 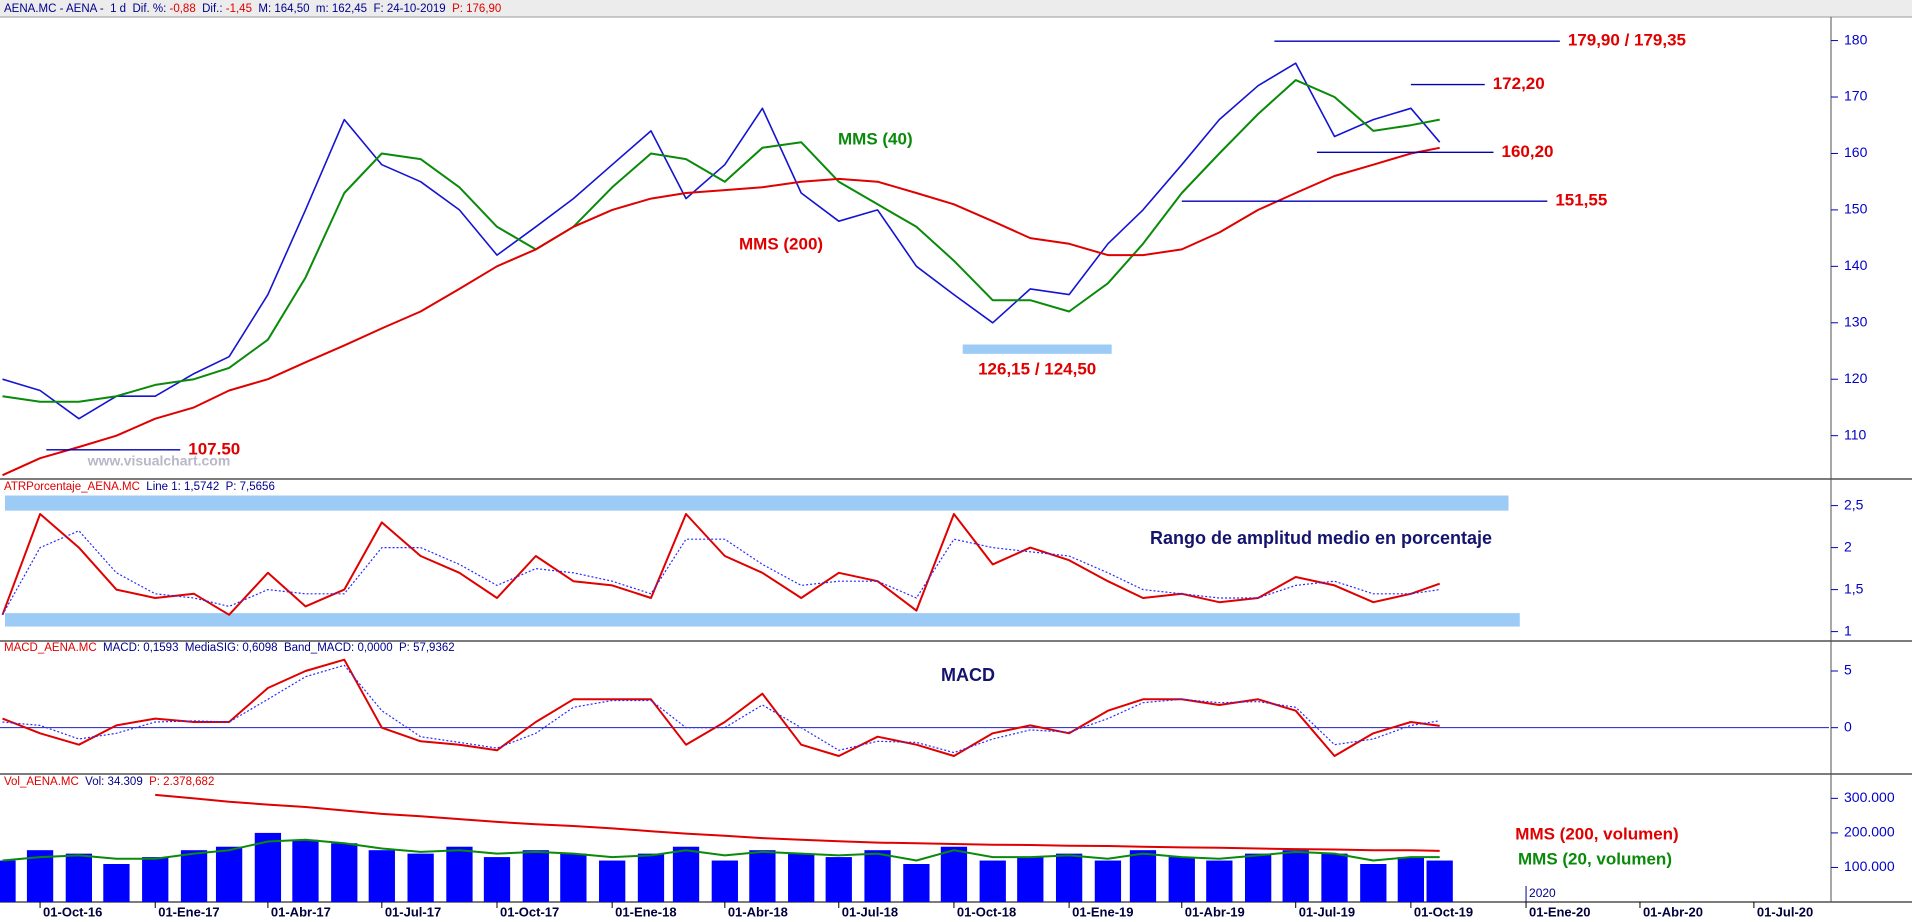 I want to click on x-tick-label: 01-Oct-16, so click(x=72, y=911).